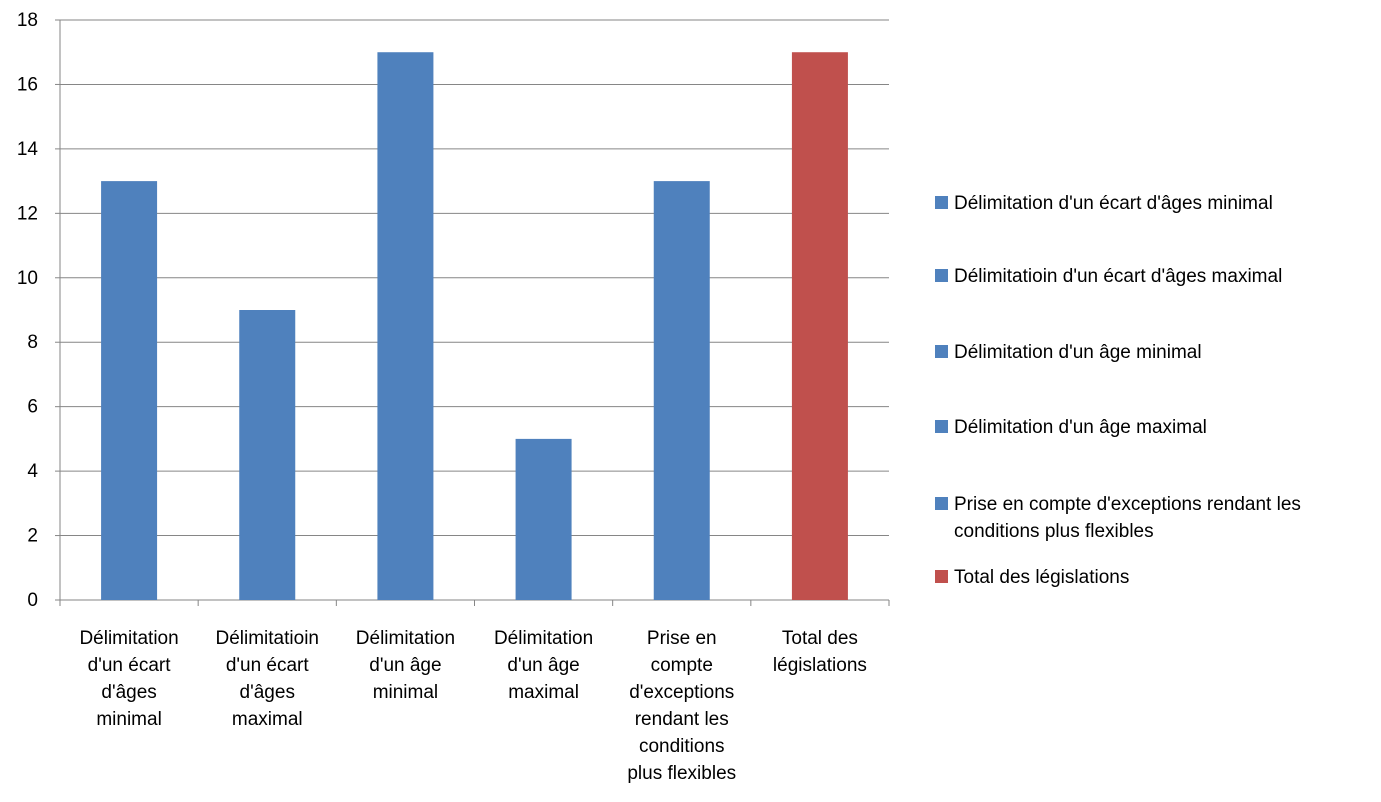 The image size is (1381, 802). Describe the element at coordinates (32, 407) in the screenshot. I see `y-tick-label: 6` at that location.